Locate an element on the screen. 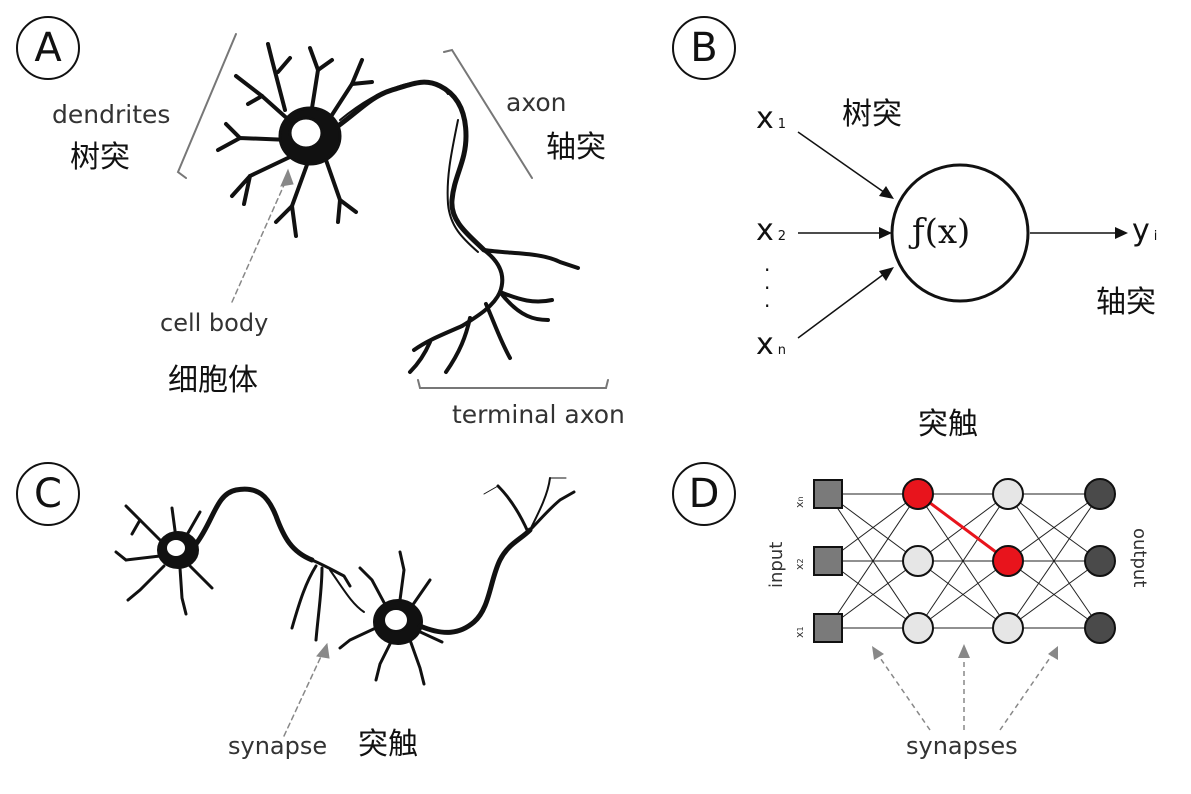 The height and width of the screenshot is (794, 1191). panel-letter-a: A is located at coordinates (48, 48).